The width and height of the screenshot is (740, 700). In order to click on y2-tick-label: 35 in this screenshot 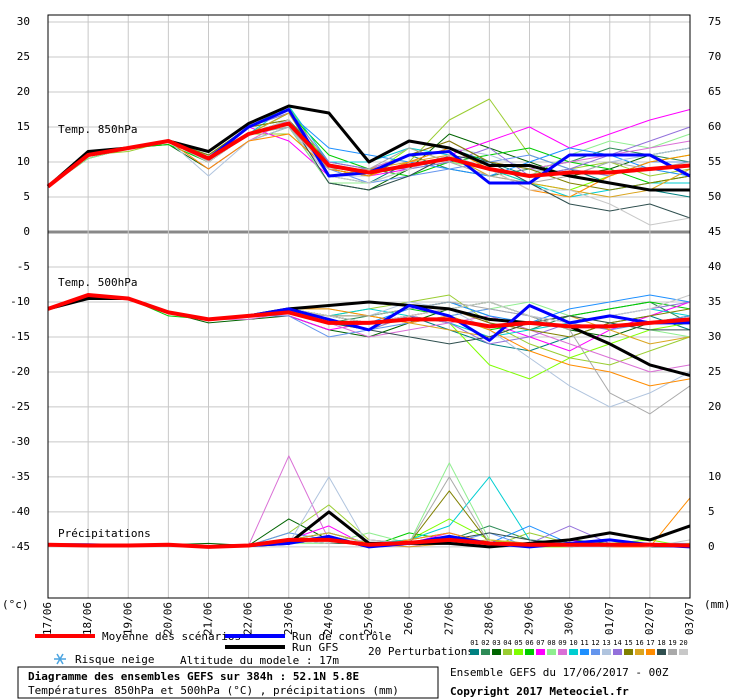, I will do `click(714, 301)`.